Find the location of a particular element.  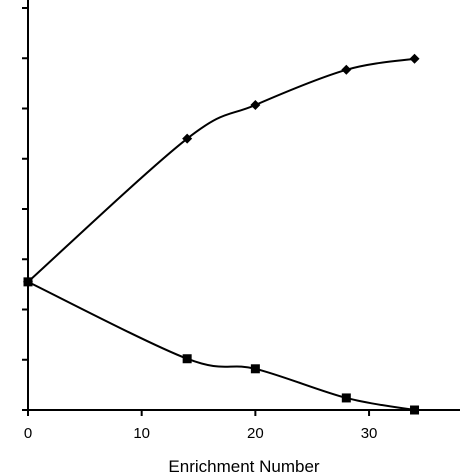

x-ticks: 0 10 20 30 is located at coordinates (201, 426).